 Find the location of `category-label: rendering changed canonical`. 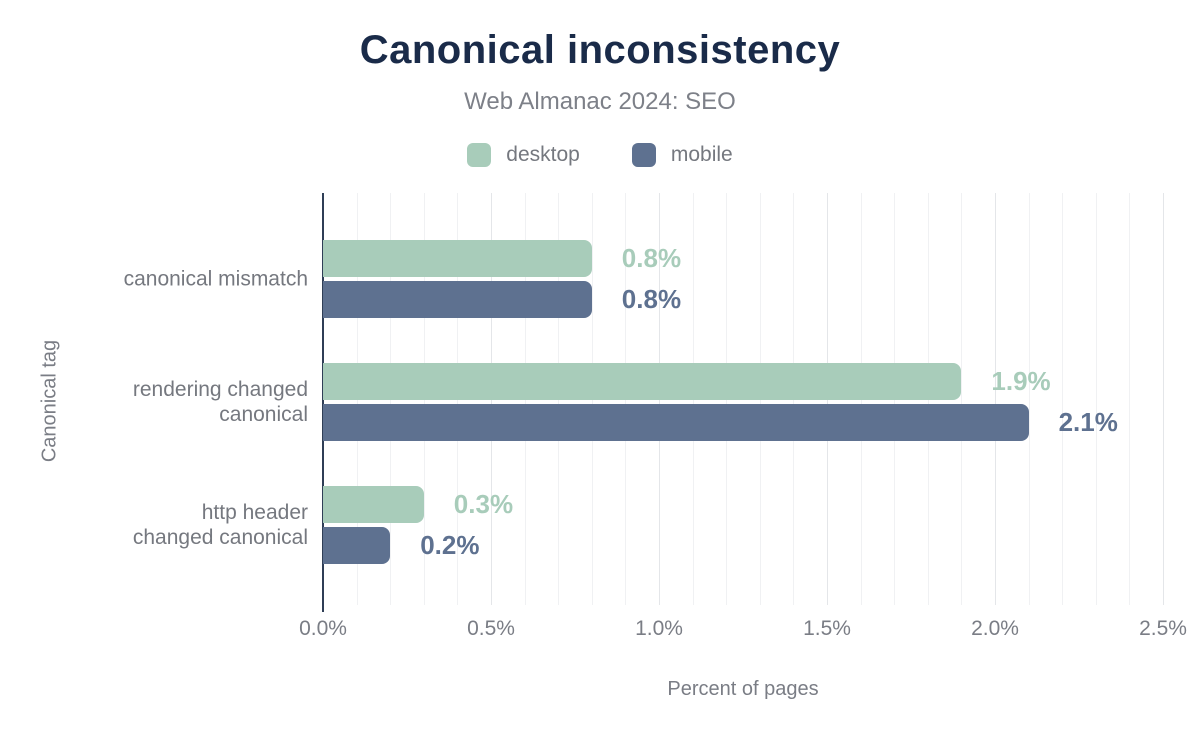

category-label: rendering changed canonical is located at coordinates (220, 401).